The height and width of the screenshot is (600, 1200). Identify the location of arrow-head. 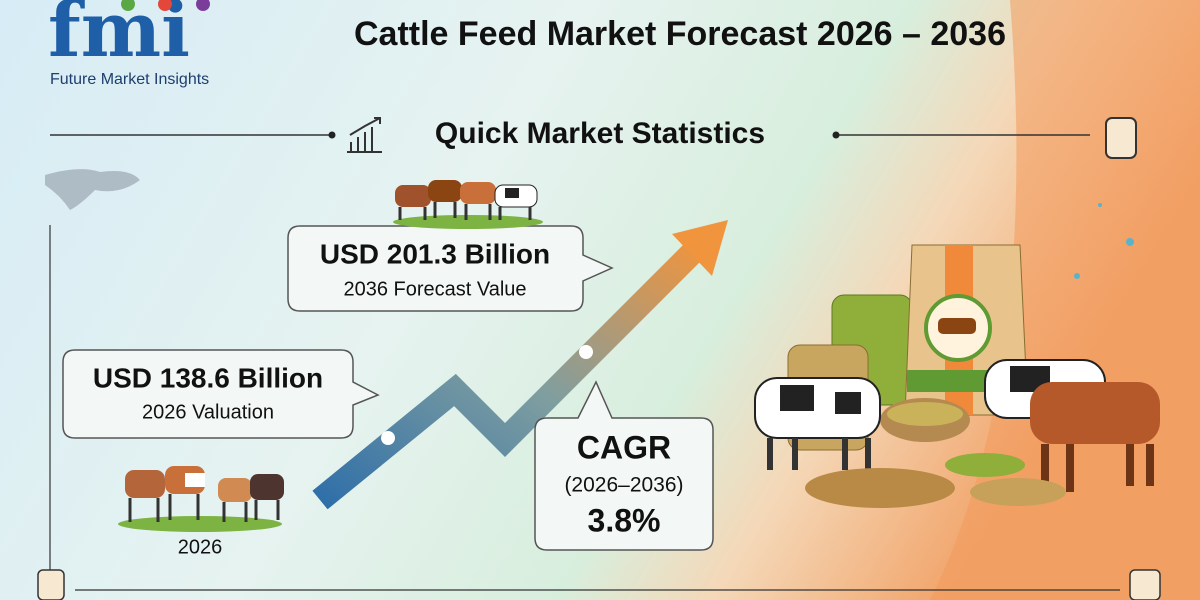
(700, 248).